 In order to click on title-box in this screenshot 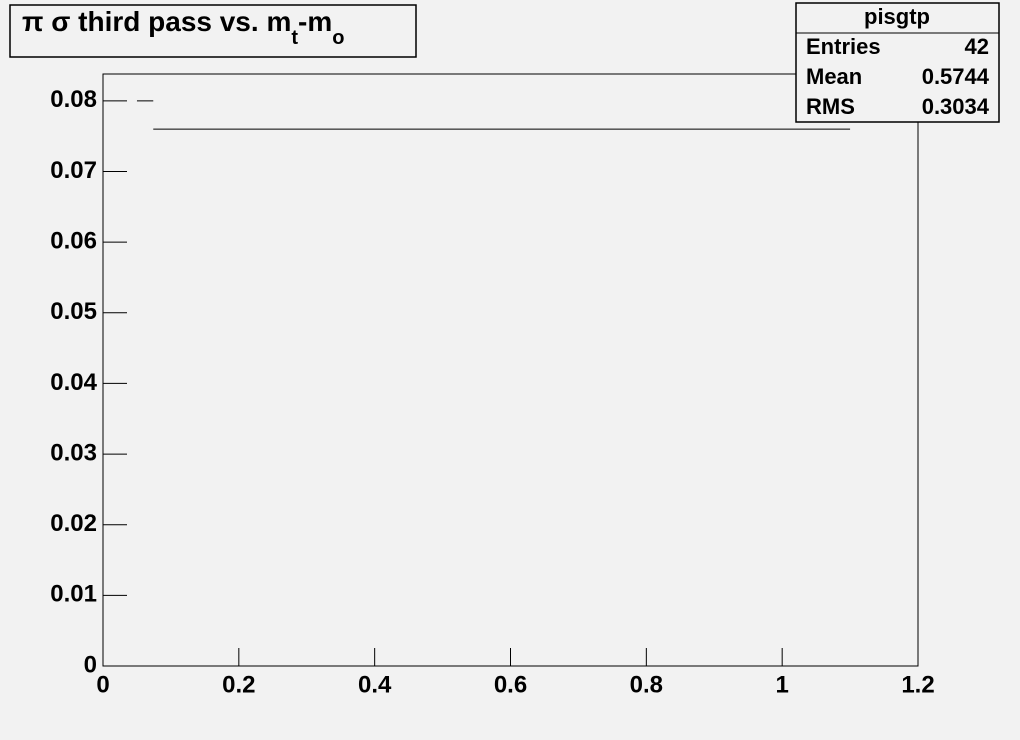, I will do `click(213, 31)`.